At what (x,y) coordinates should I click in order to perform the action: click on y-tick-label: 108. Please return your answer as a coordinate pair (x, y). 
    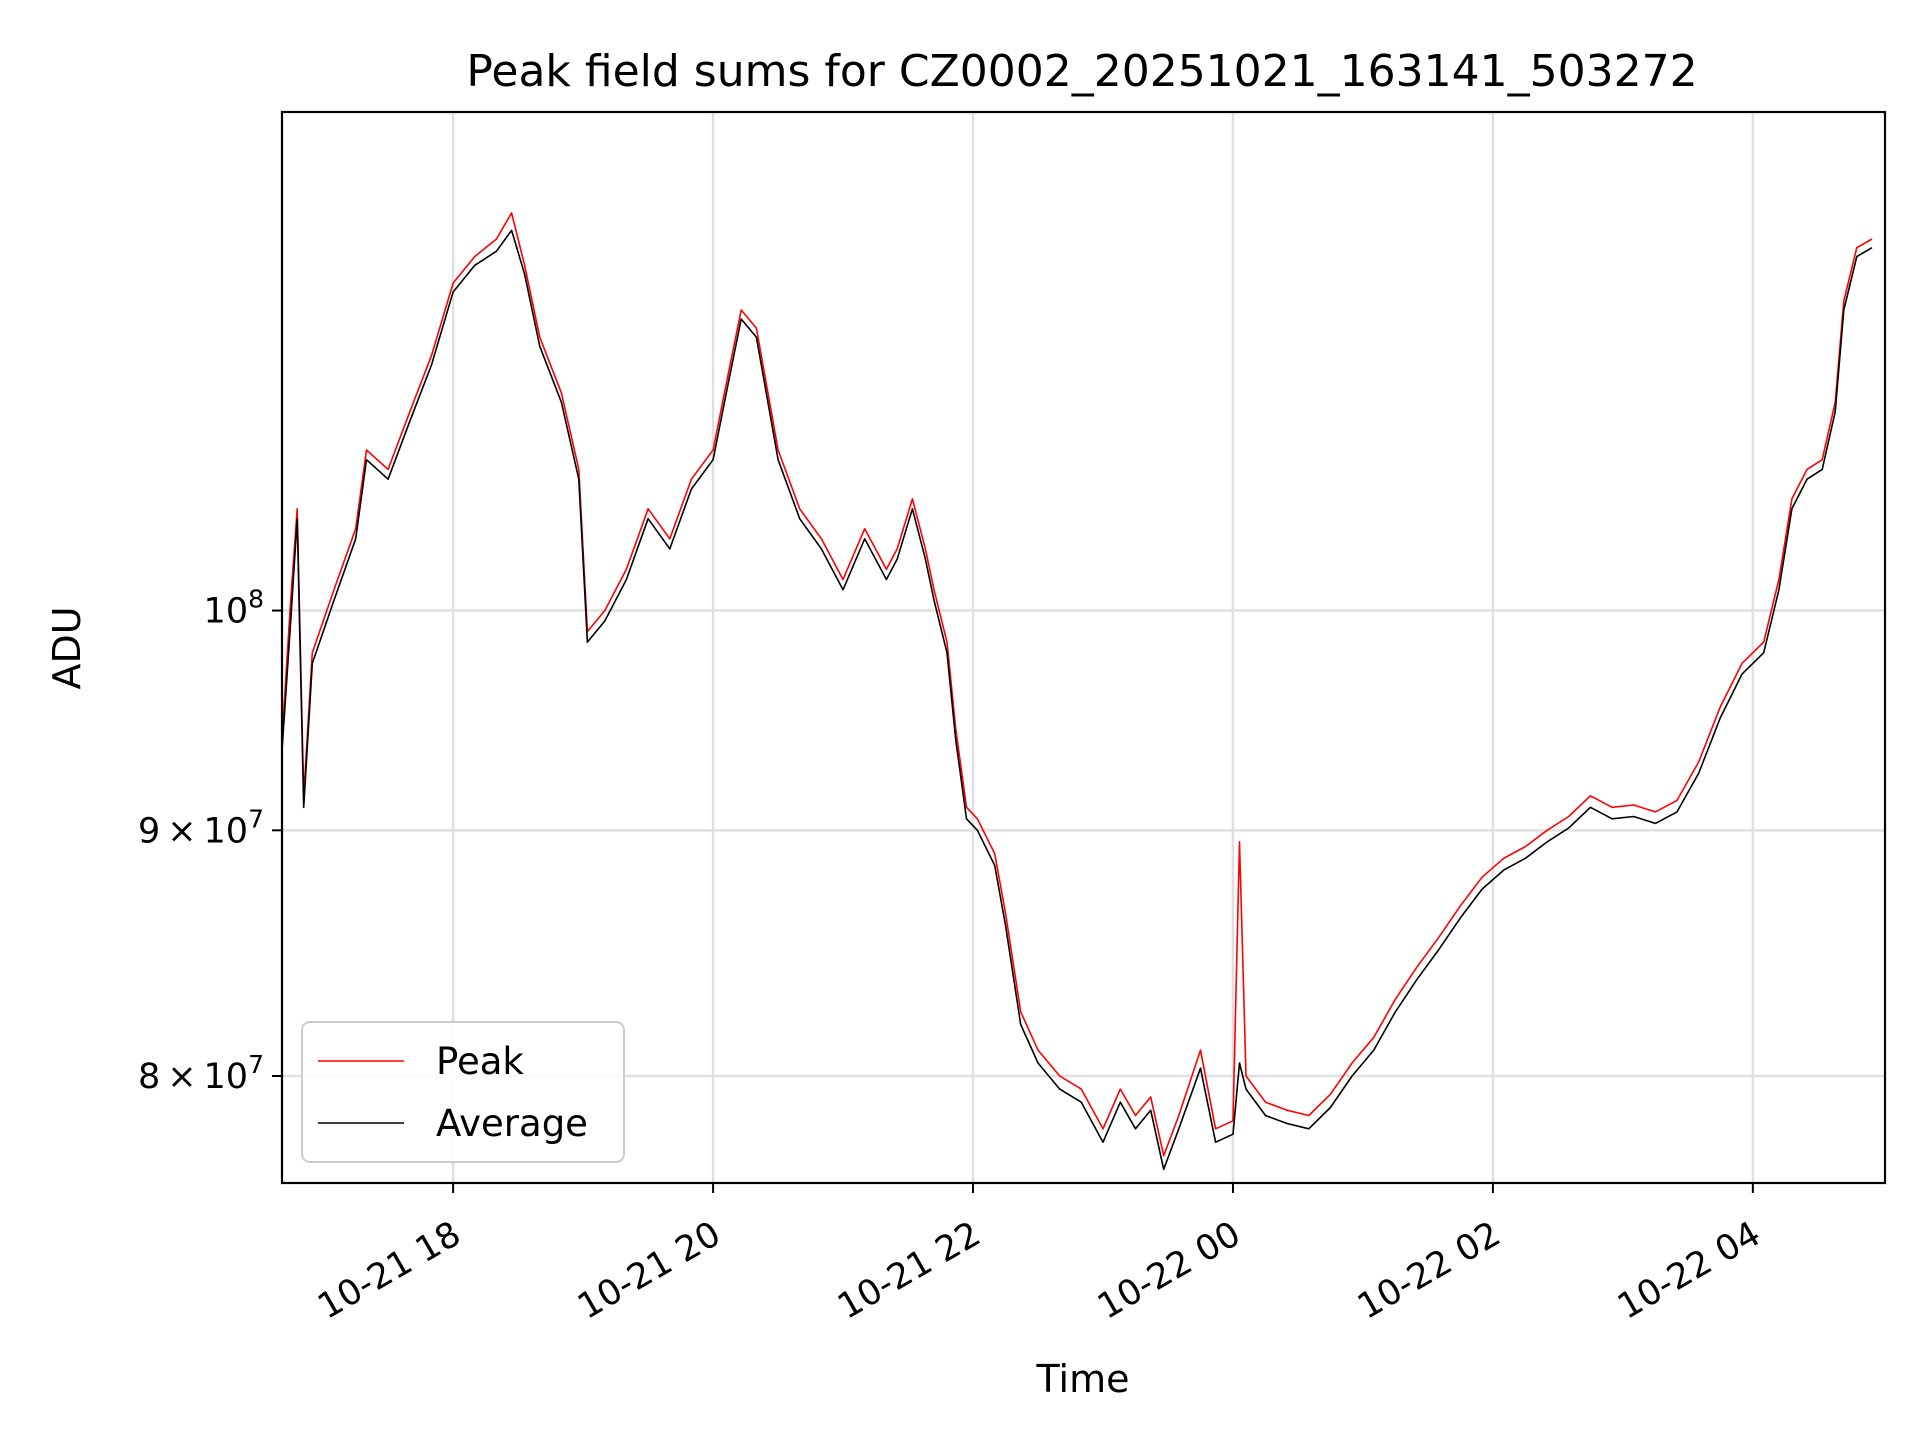
    Looking at the image, I should click on (234, 608).